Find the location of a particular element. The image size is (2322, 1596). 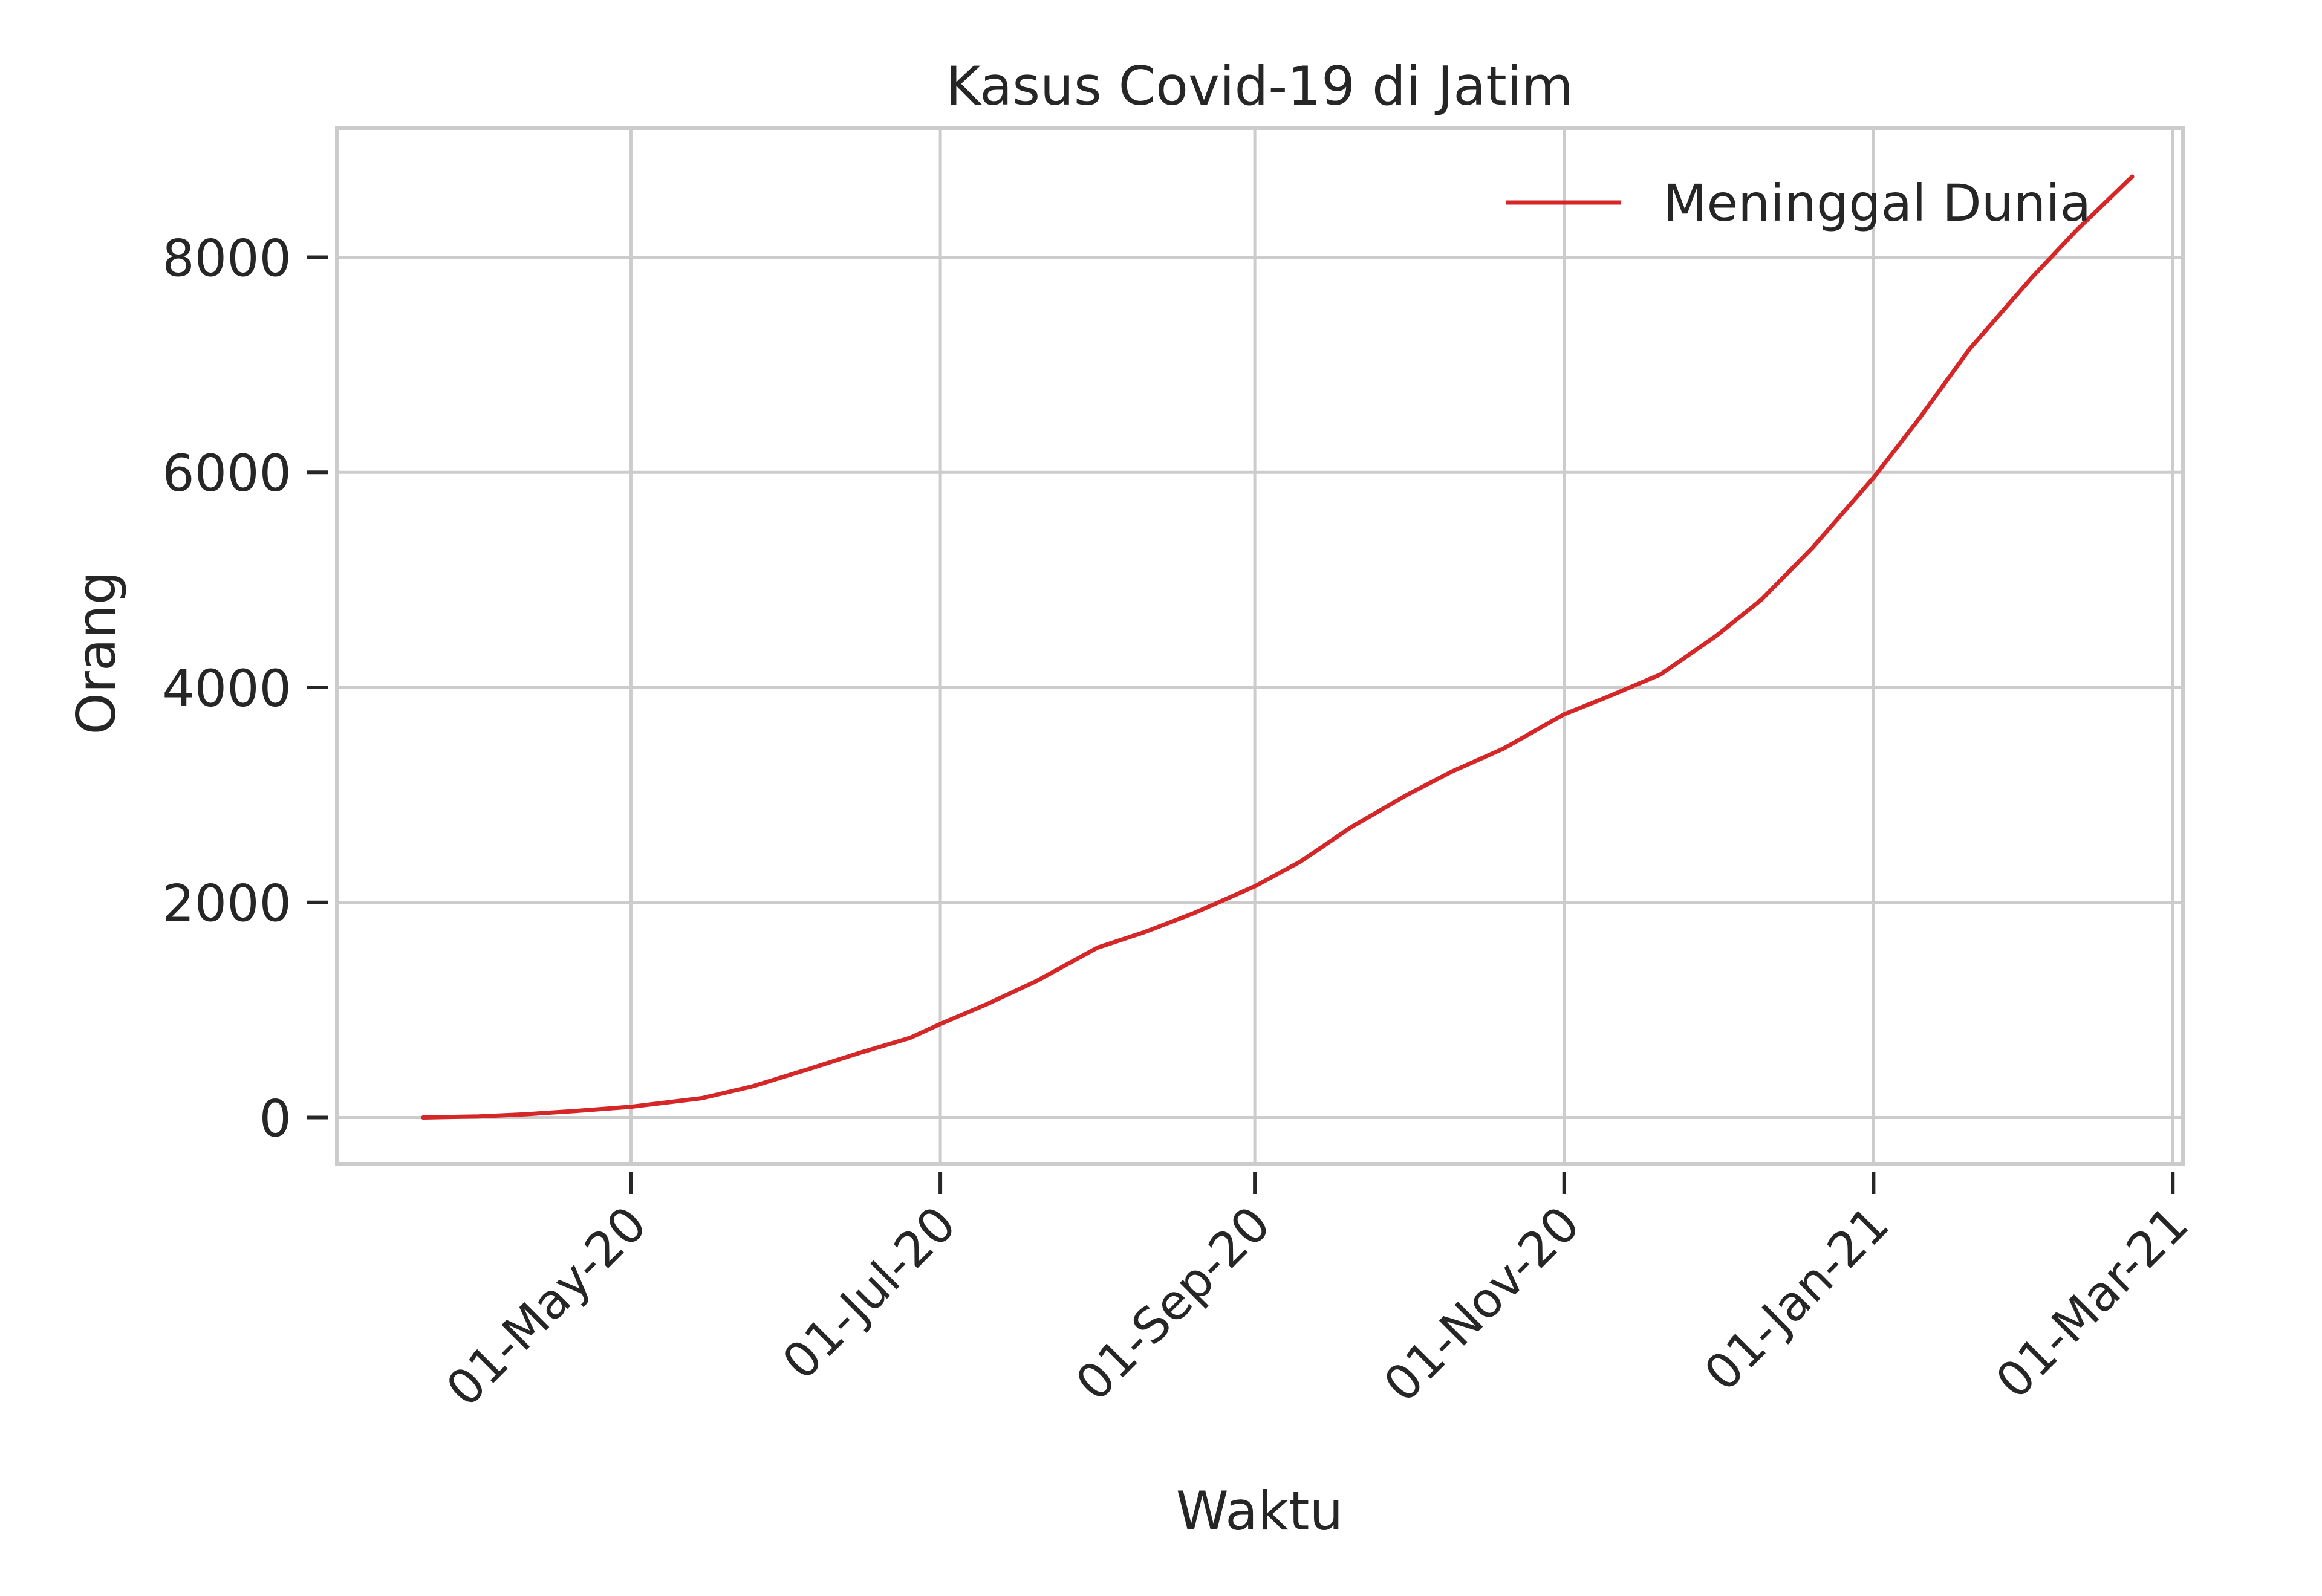

y-tick-label: 0 is located at coordinates (275, 1119).